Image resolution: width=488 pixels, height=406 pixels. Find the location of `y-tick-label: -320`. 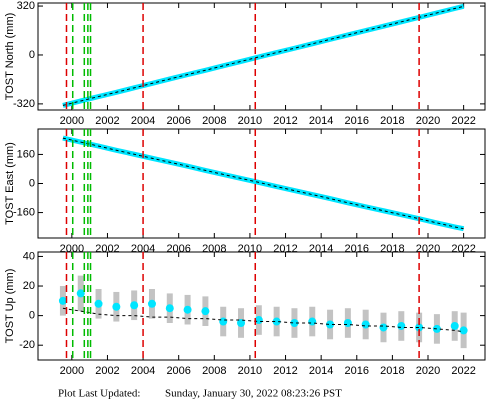

y-tick-label: -320 is located at coordinates (24, 104).